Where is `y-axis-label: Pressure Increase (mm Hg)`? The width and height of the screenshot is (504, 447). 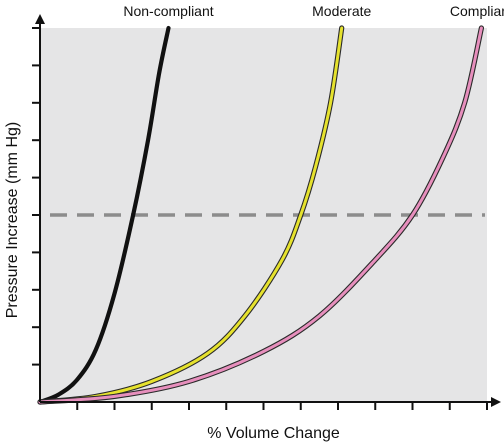
y-axis-label: Pressure Increase (mm Hg) is located at coordinates (12, 220).